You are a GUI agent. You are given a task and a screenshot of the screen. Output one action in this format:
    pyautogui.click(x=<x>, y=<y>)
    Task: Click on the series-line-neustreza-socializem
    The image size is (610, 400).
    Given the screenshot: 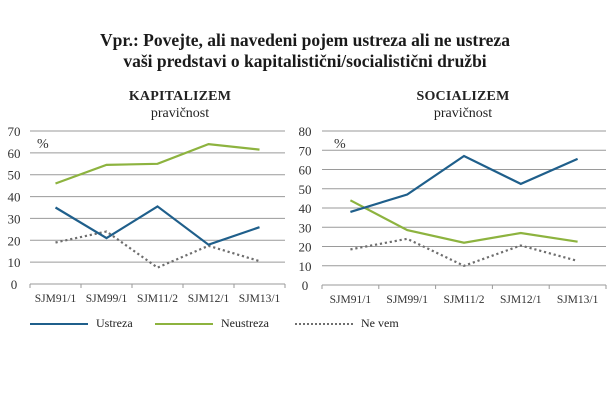 What is the action you would take?
    pyautogui.click(x=463, y=221)
    